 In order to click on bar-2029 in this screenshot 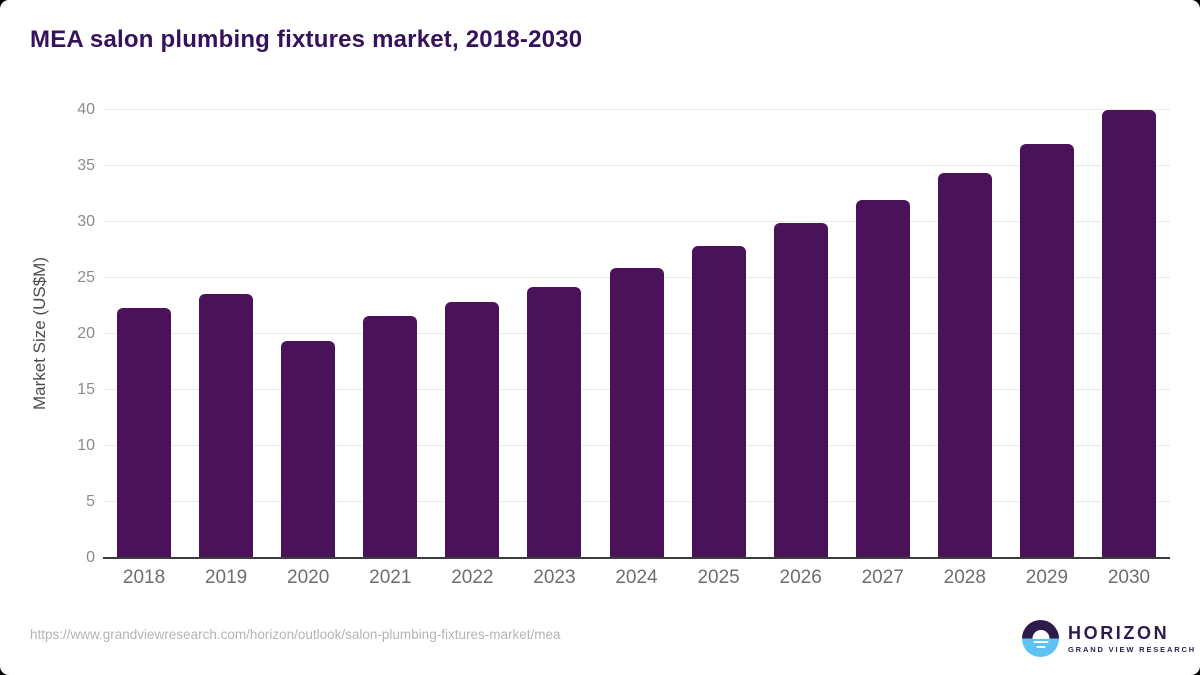, I will do `click(1046, 350)`.